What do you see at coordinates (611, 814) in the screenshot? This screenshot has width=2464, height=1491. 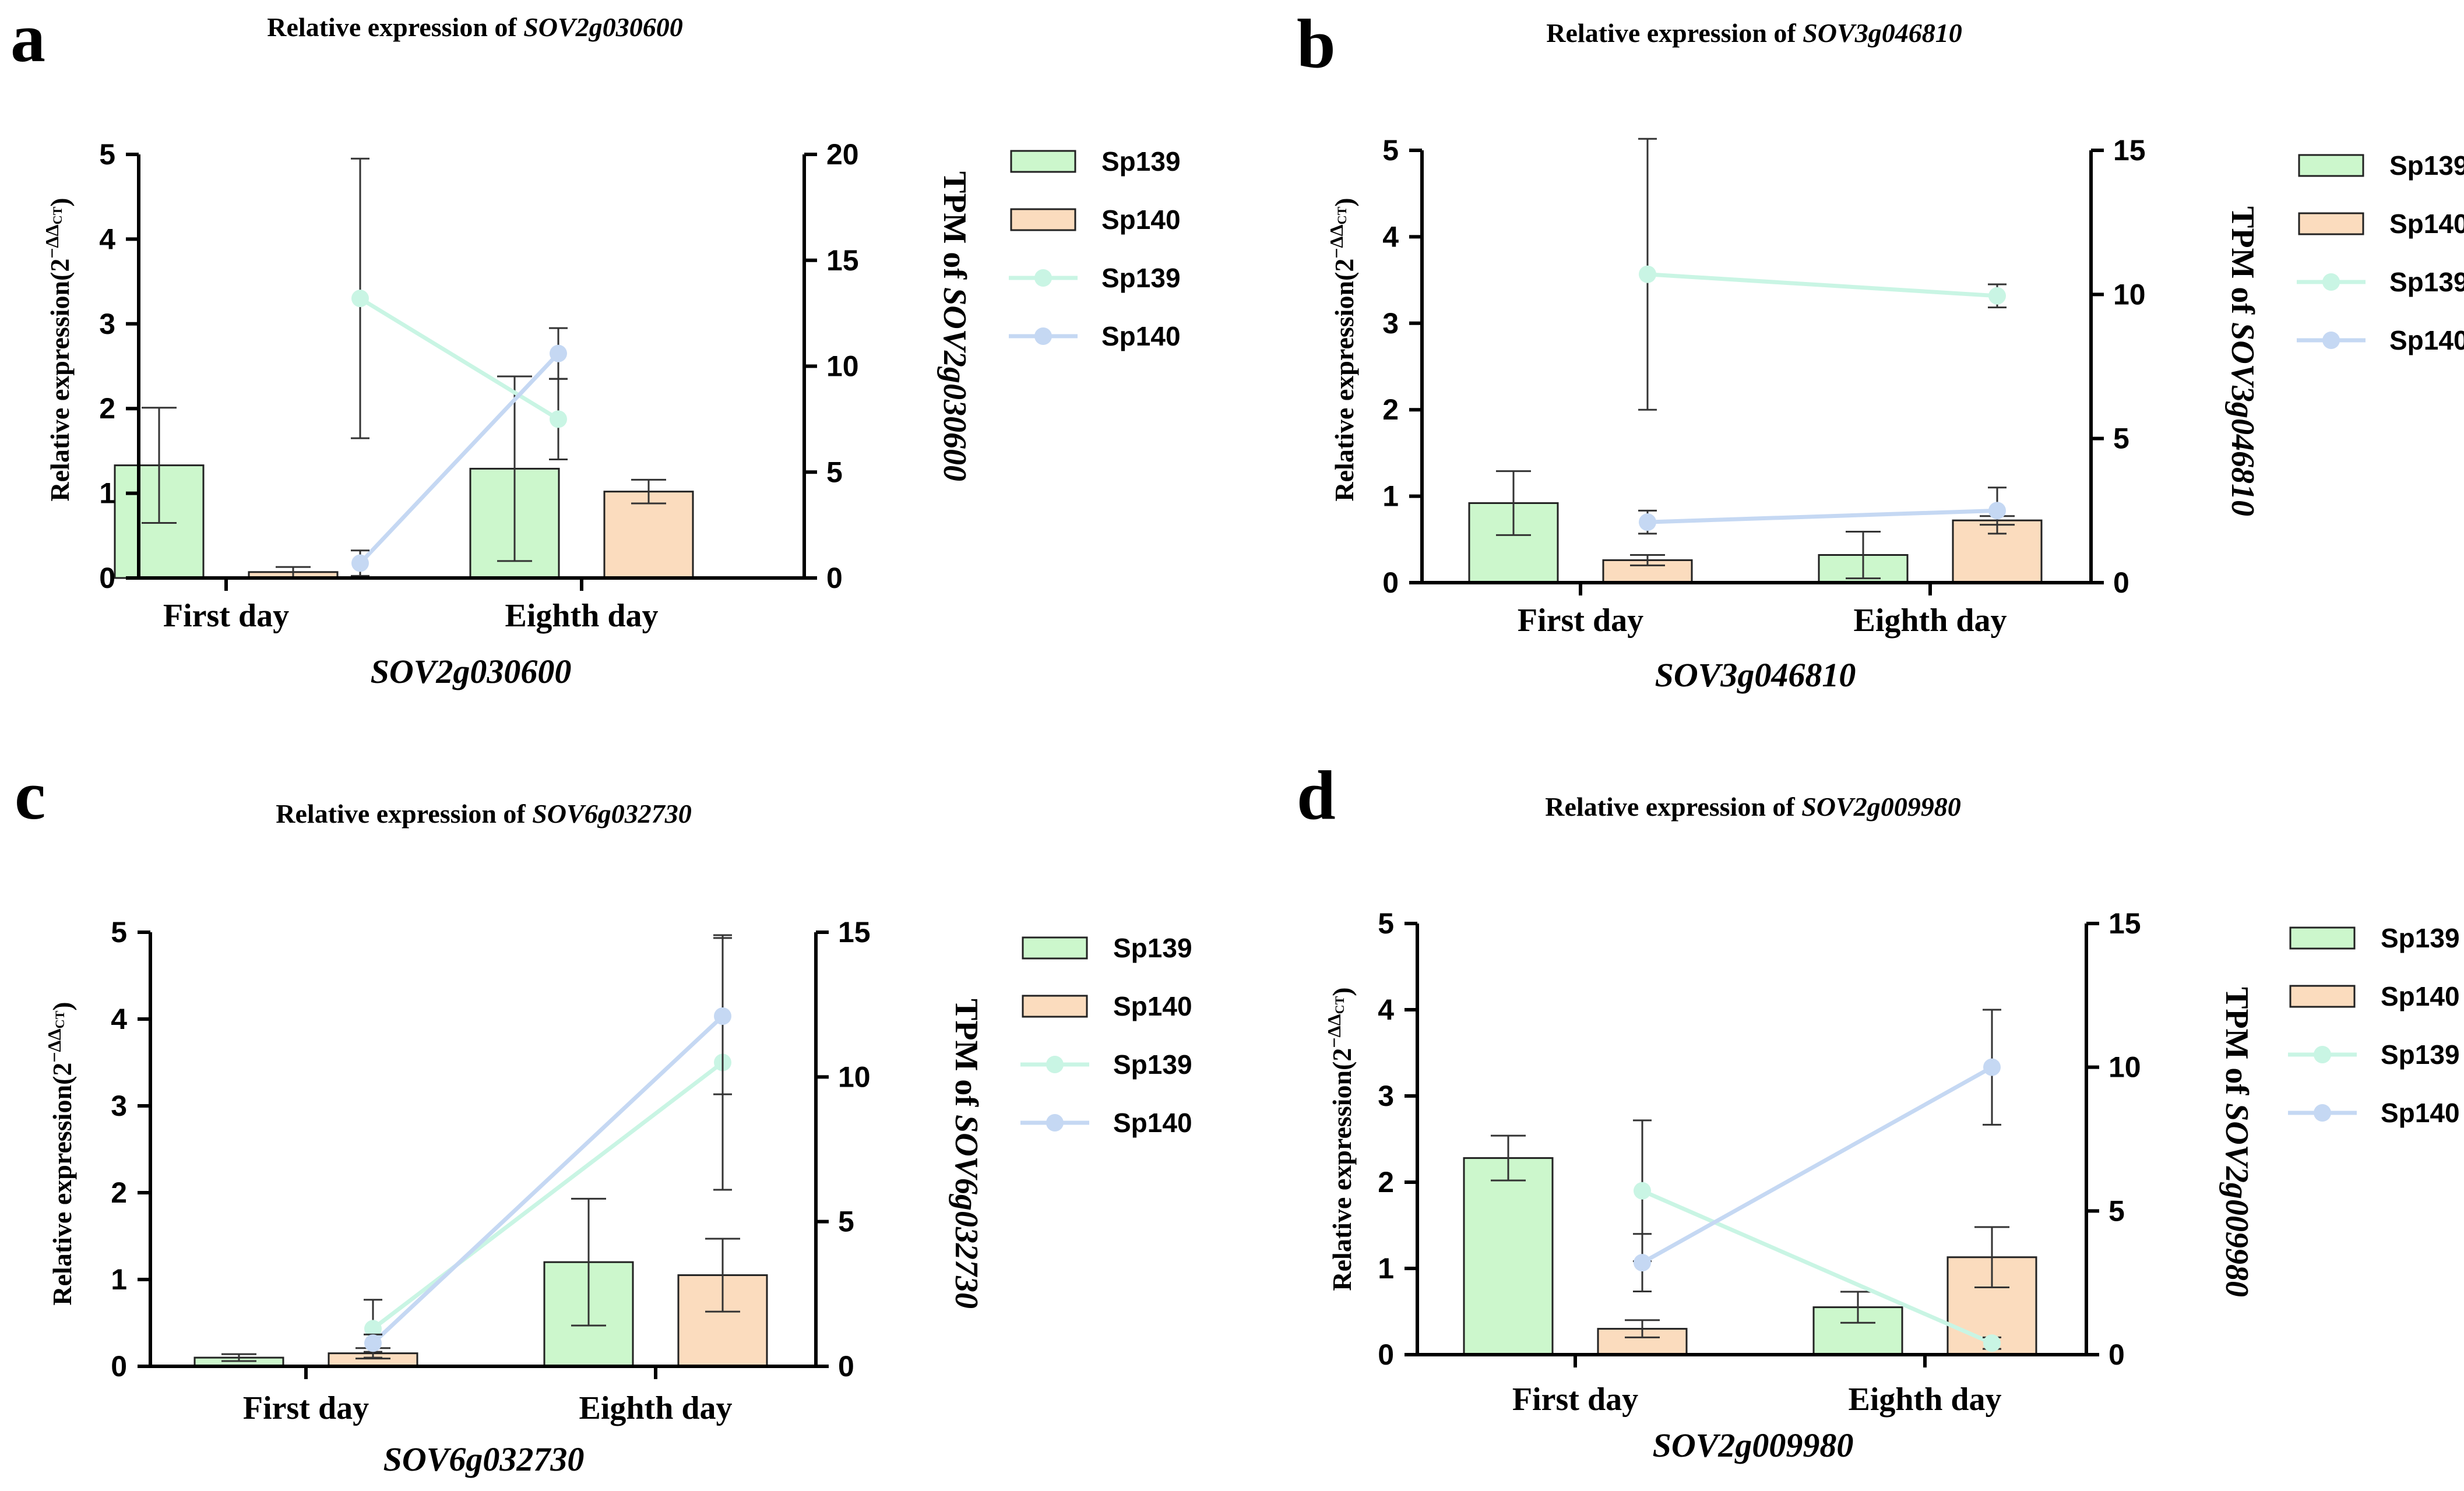 I see `chart-title-gene: SOV6g032730` at bounding box center [611, 814].